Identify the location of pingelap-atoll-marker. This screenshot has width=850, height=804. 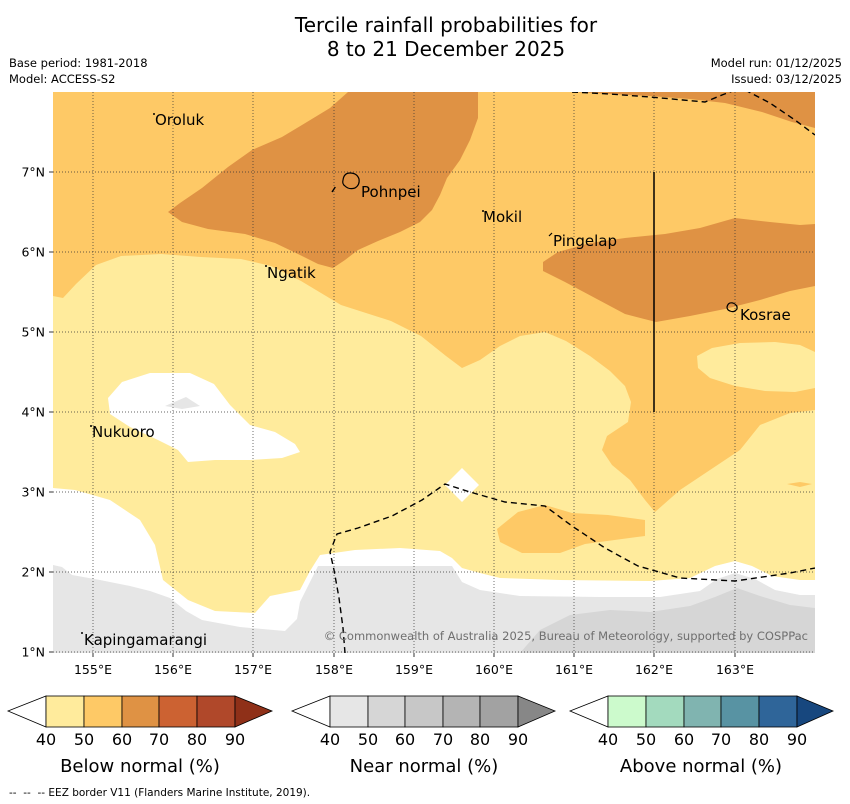
(550, 234).